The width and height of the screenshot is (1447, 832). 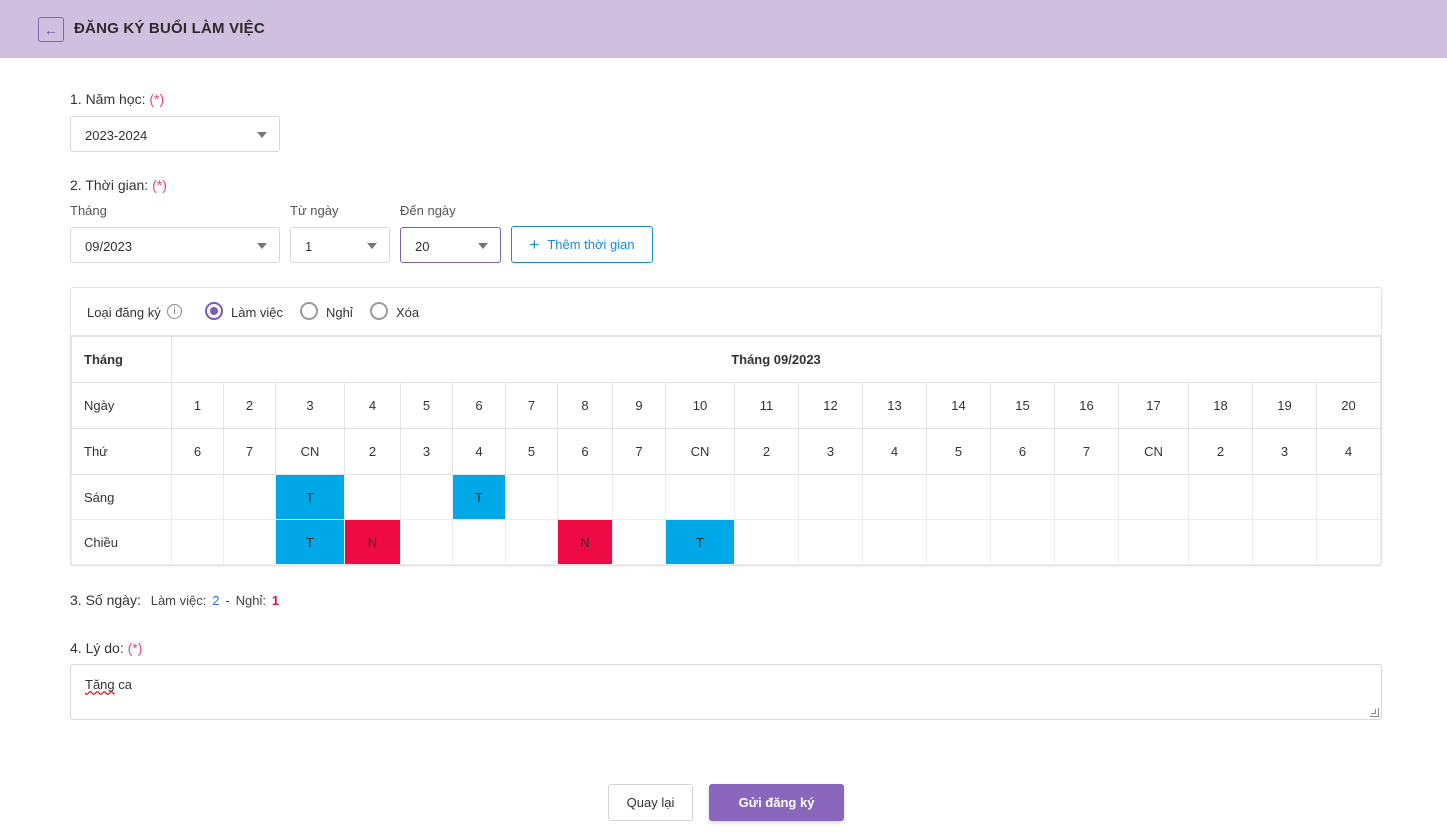 I want to click on to-date-select: 20, so click(x=450, y=245).